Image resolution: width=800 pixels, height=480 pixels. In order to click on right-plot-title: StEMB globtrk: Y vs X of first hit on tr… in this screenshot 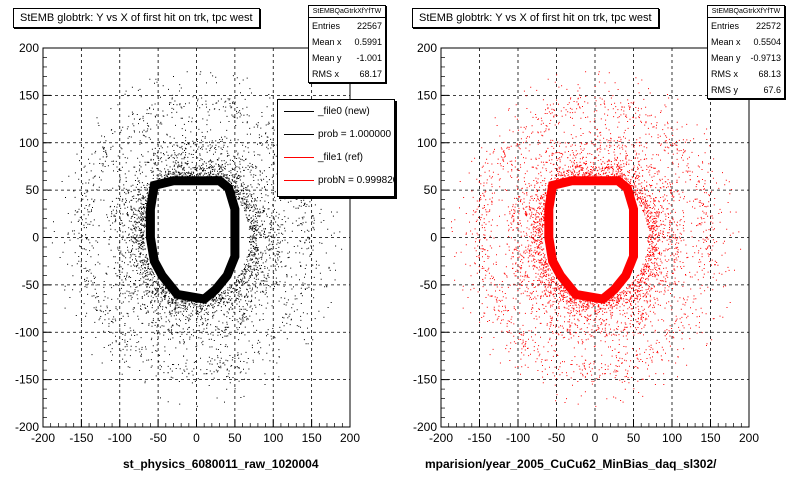, I will do `click(535, 18)`.